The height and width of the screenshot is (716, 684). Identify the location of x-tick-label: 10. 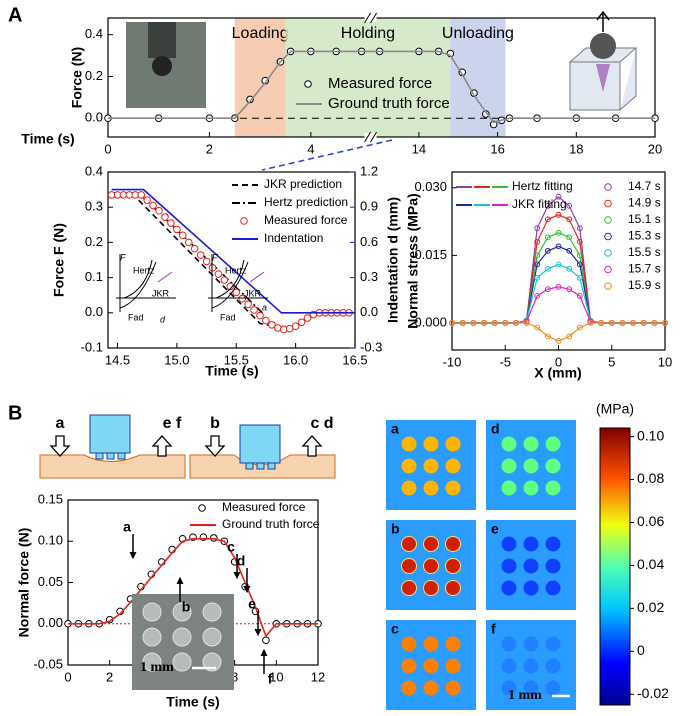
(276, 676).